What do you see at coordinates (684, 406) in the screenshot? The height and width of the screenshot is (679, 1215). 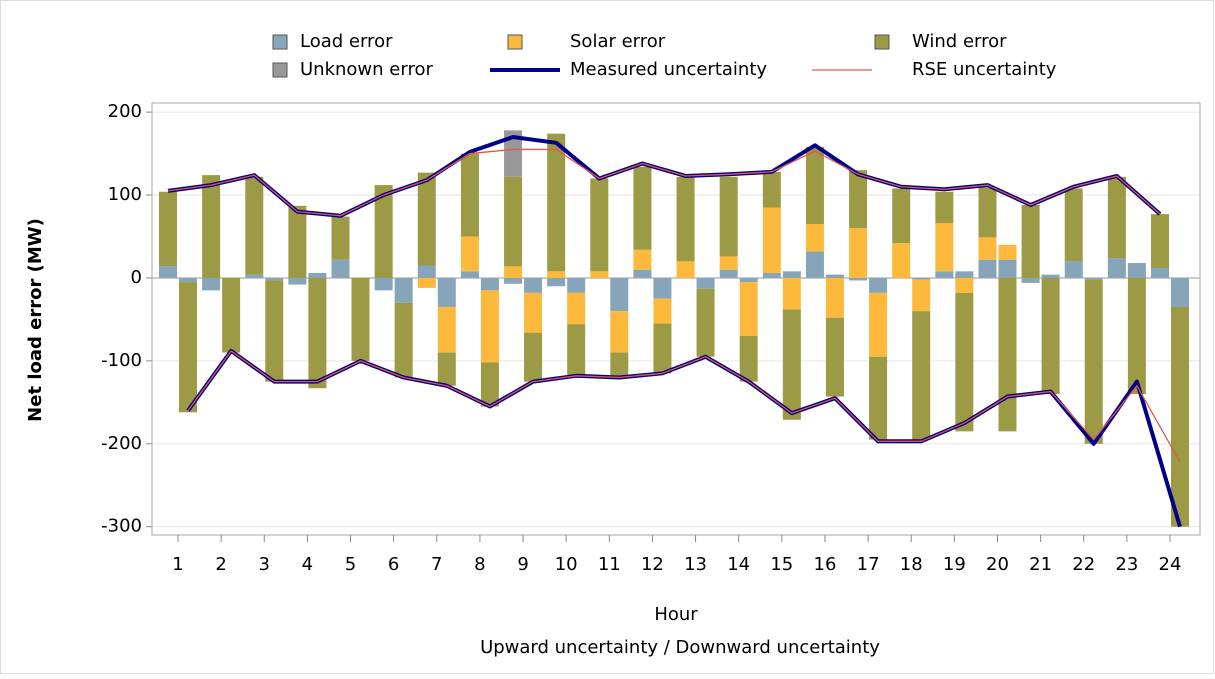 I see `uncertainty-line` at bounding box center [684, 406].